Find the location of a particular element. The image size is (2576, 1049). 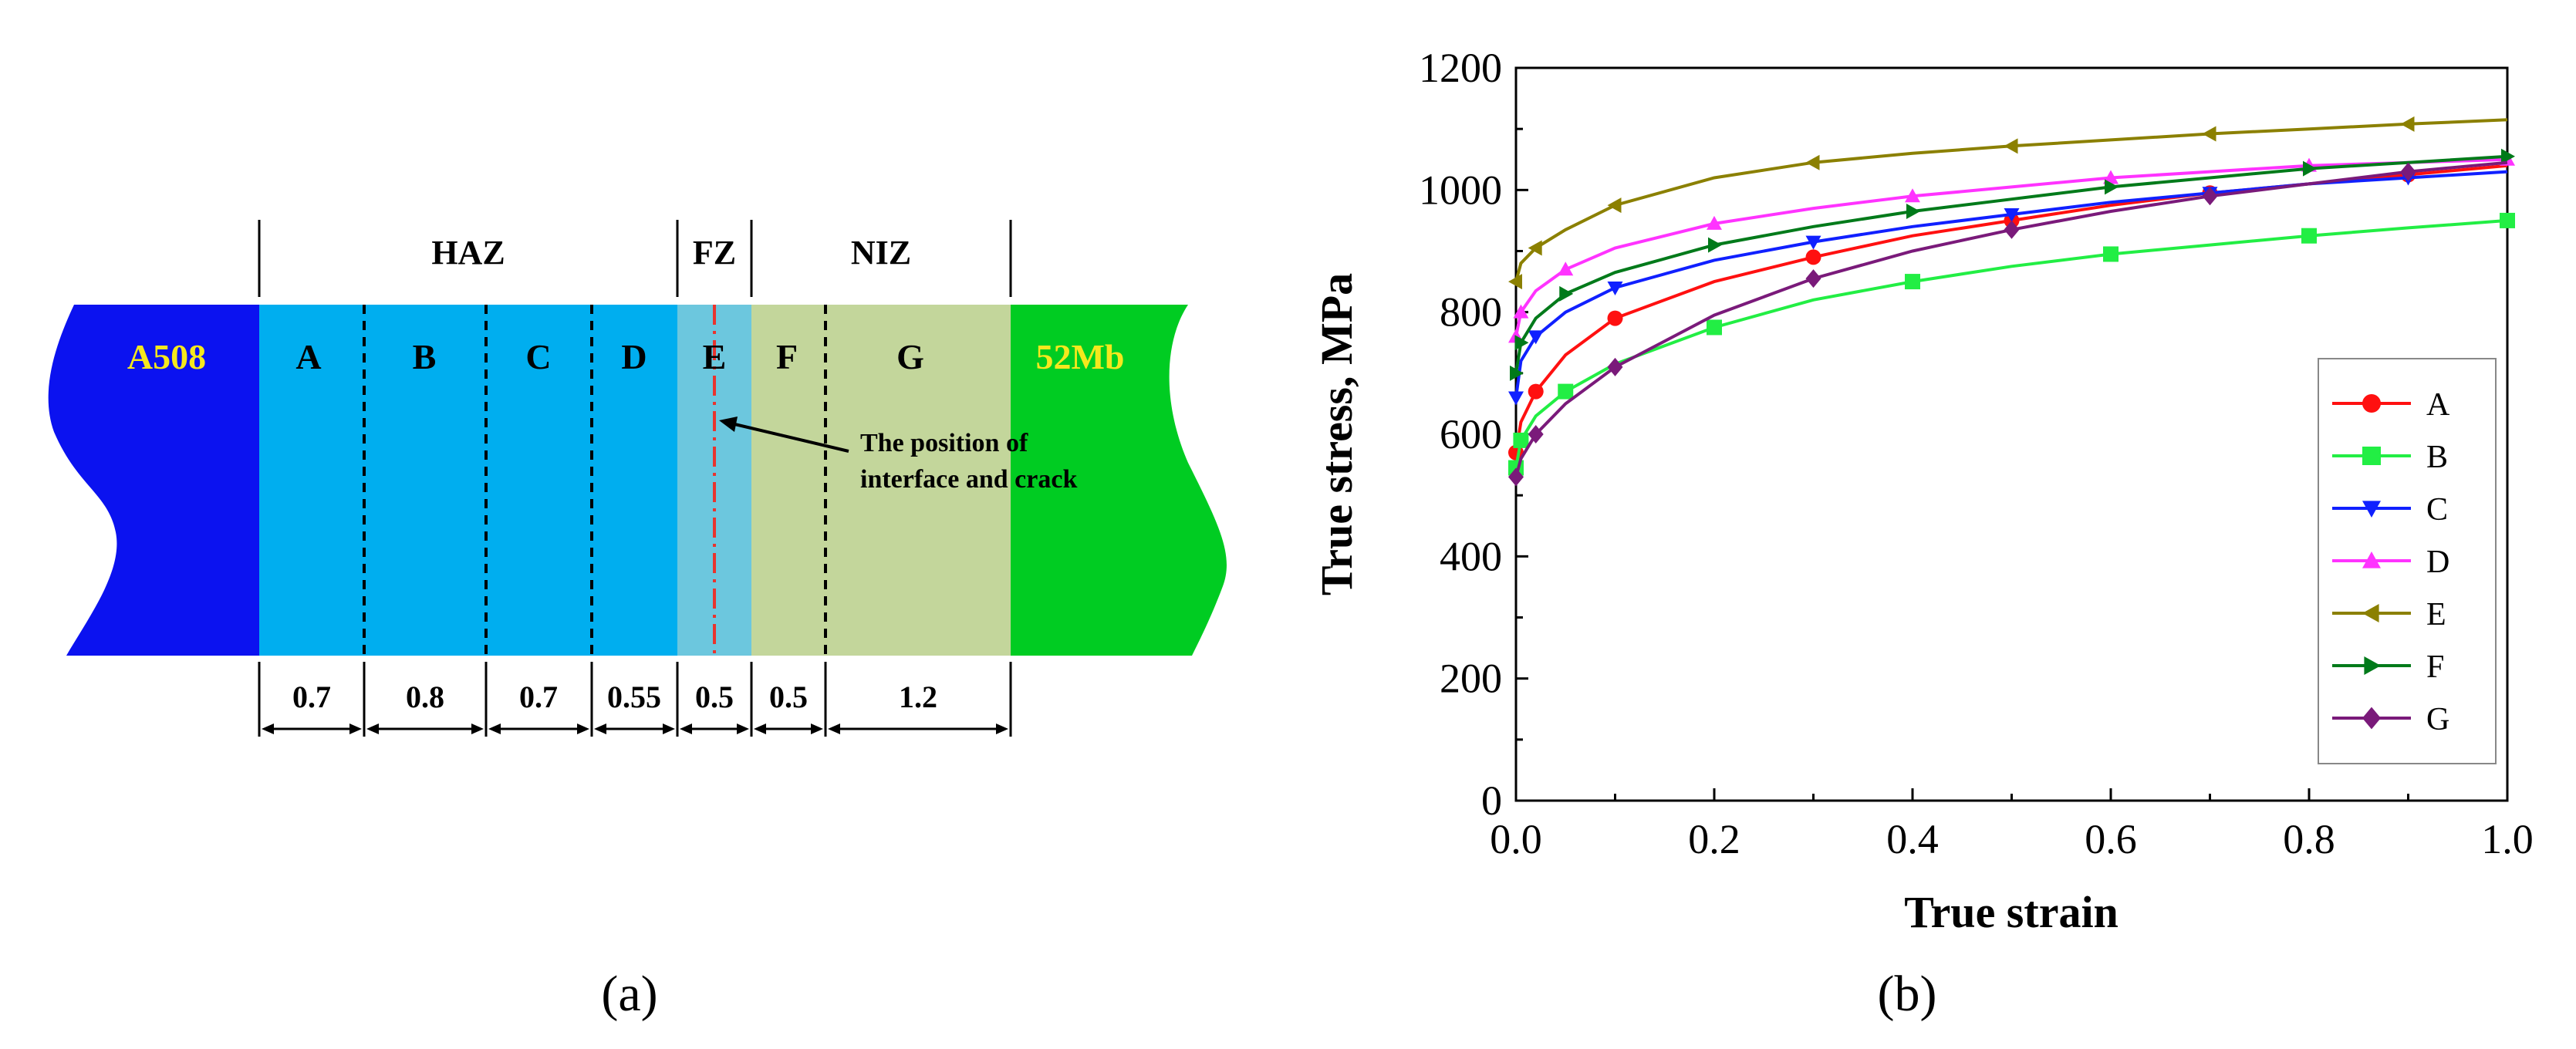

y-tick-label: 200 is located at coordinates (1471, 679).